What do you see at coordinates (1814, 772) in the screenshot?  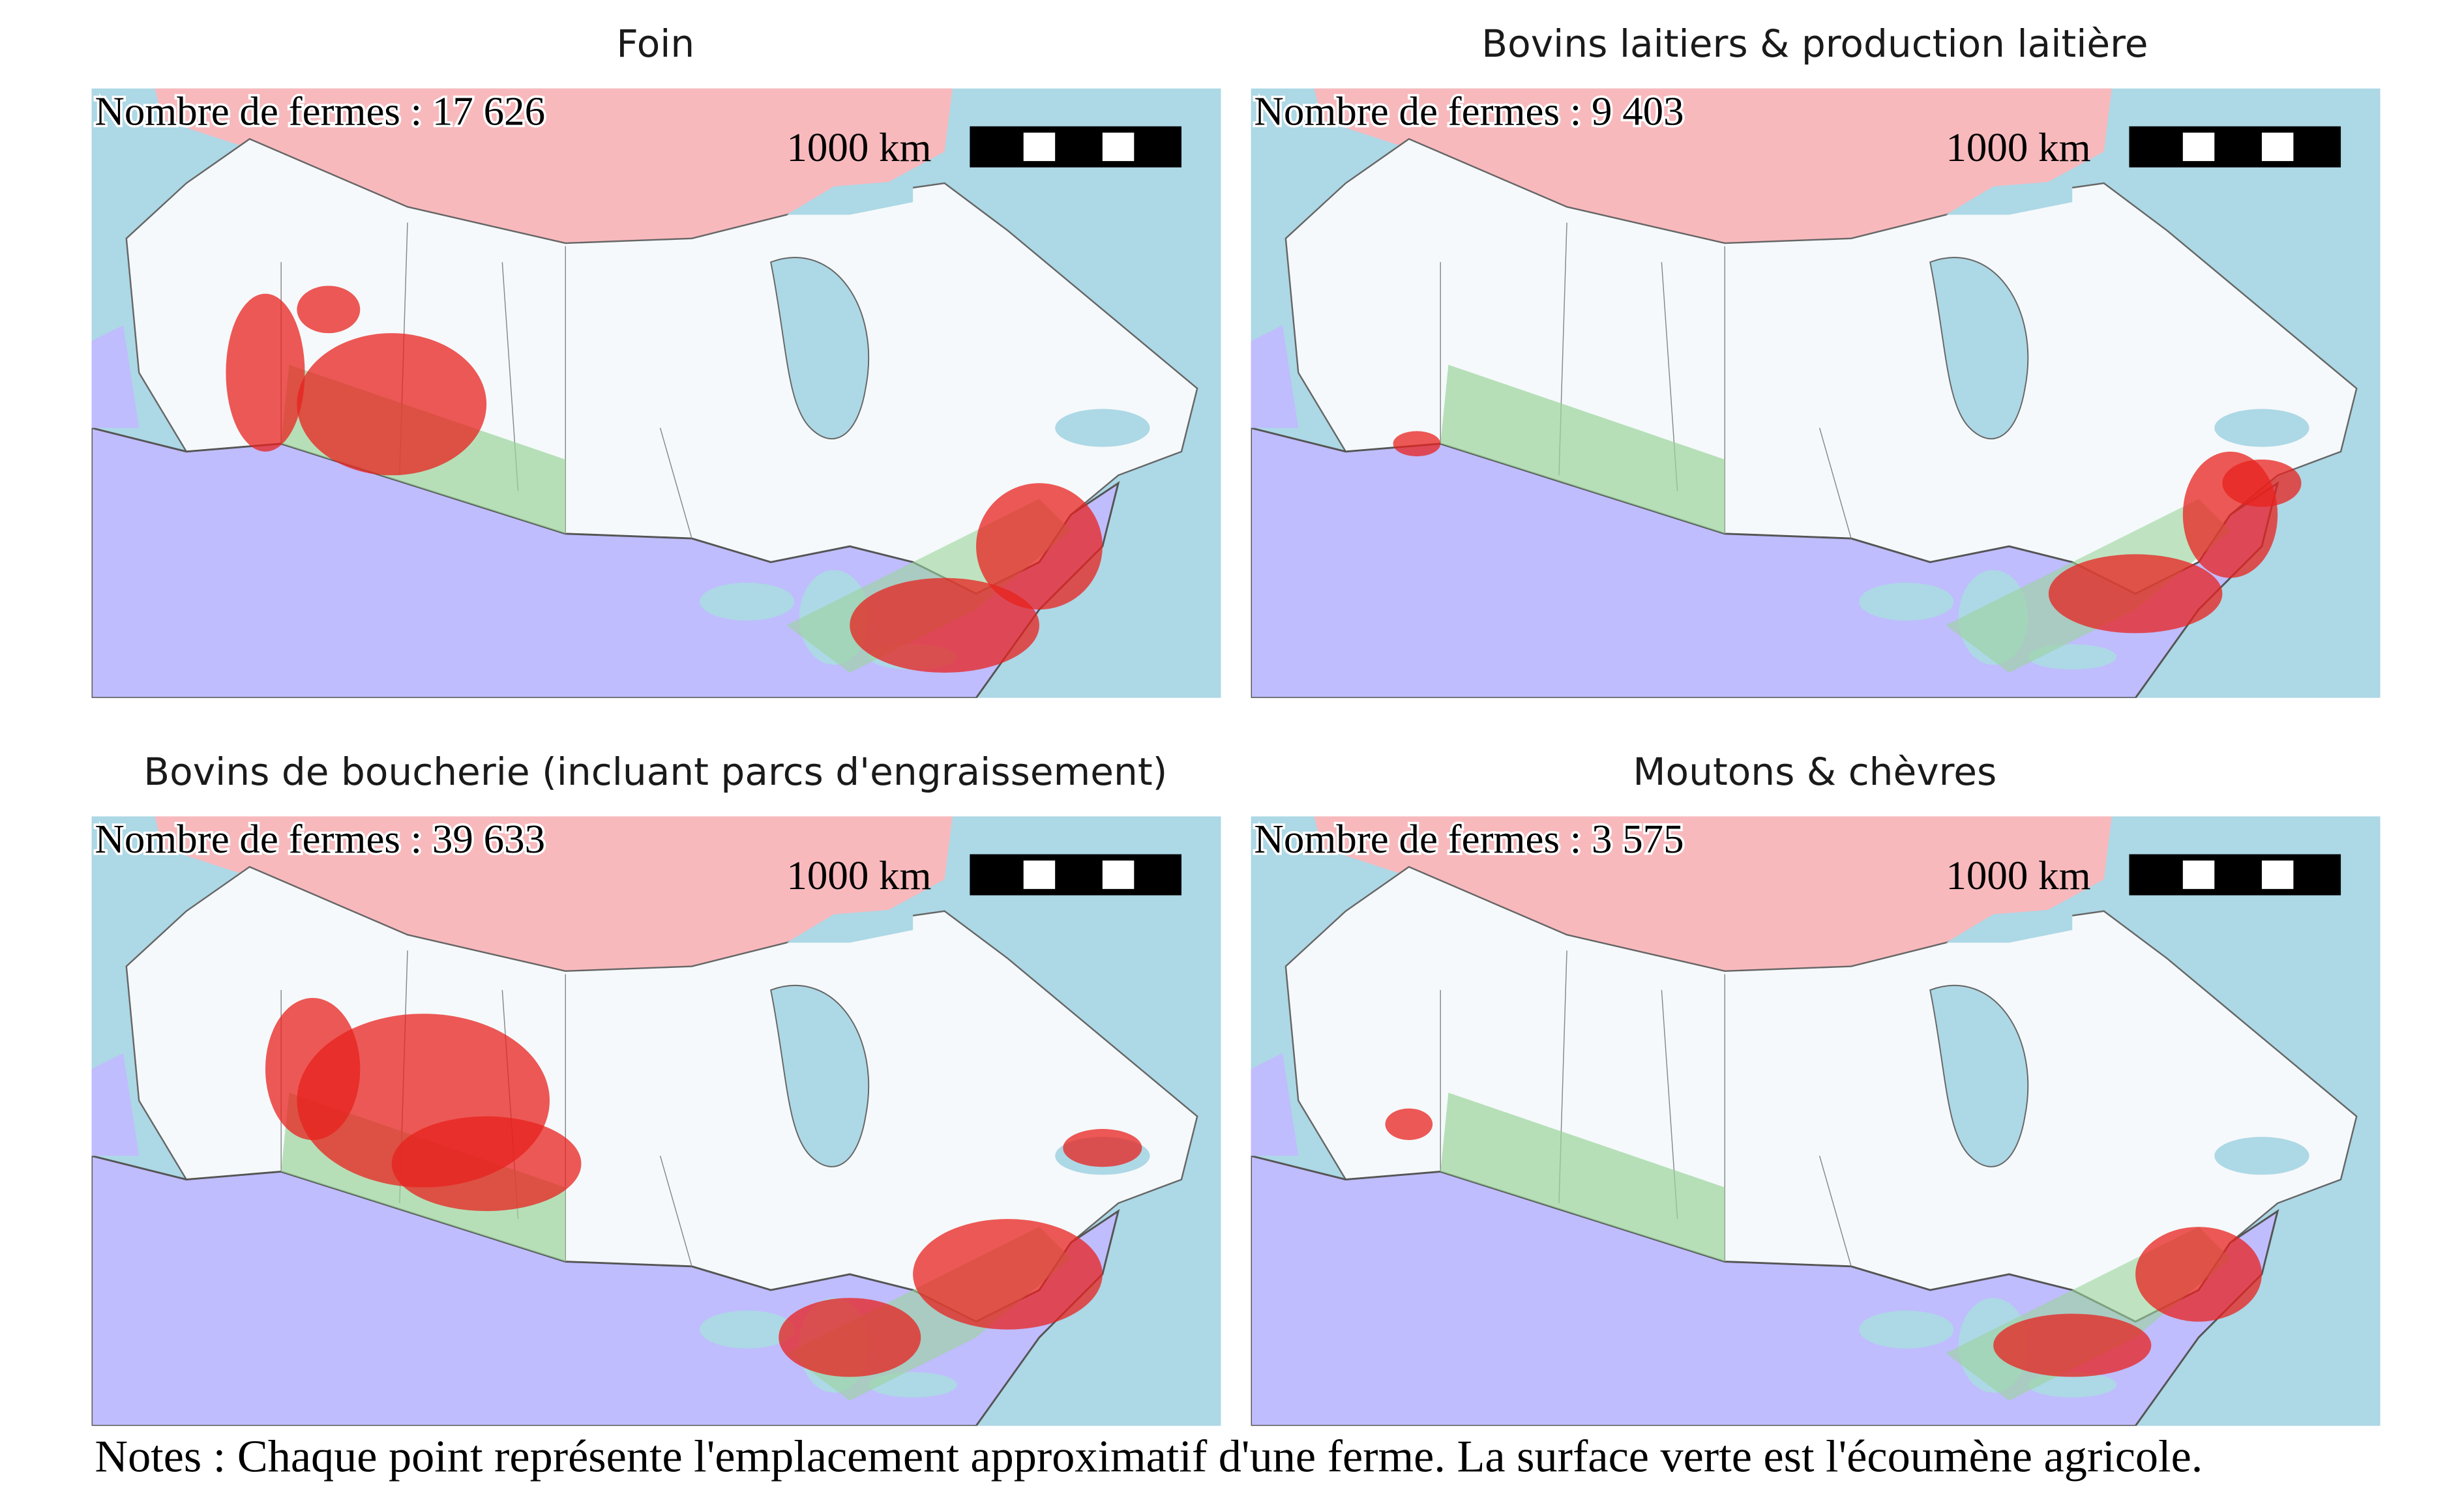 I see `panel-title: Moutons & chèvres` at bounding box center [1814, 772].